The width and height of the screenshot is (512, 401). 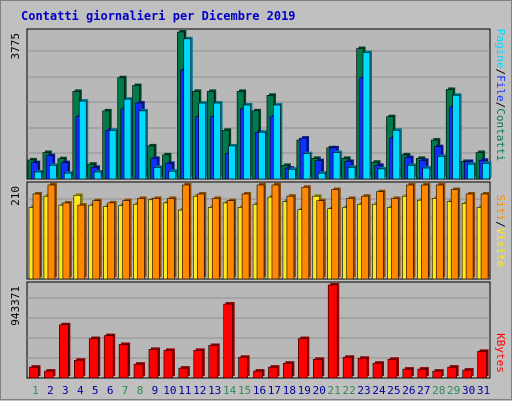 I want to click on bar-visite-day-2-body, so click(x=51, y=232).